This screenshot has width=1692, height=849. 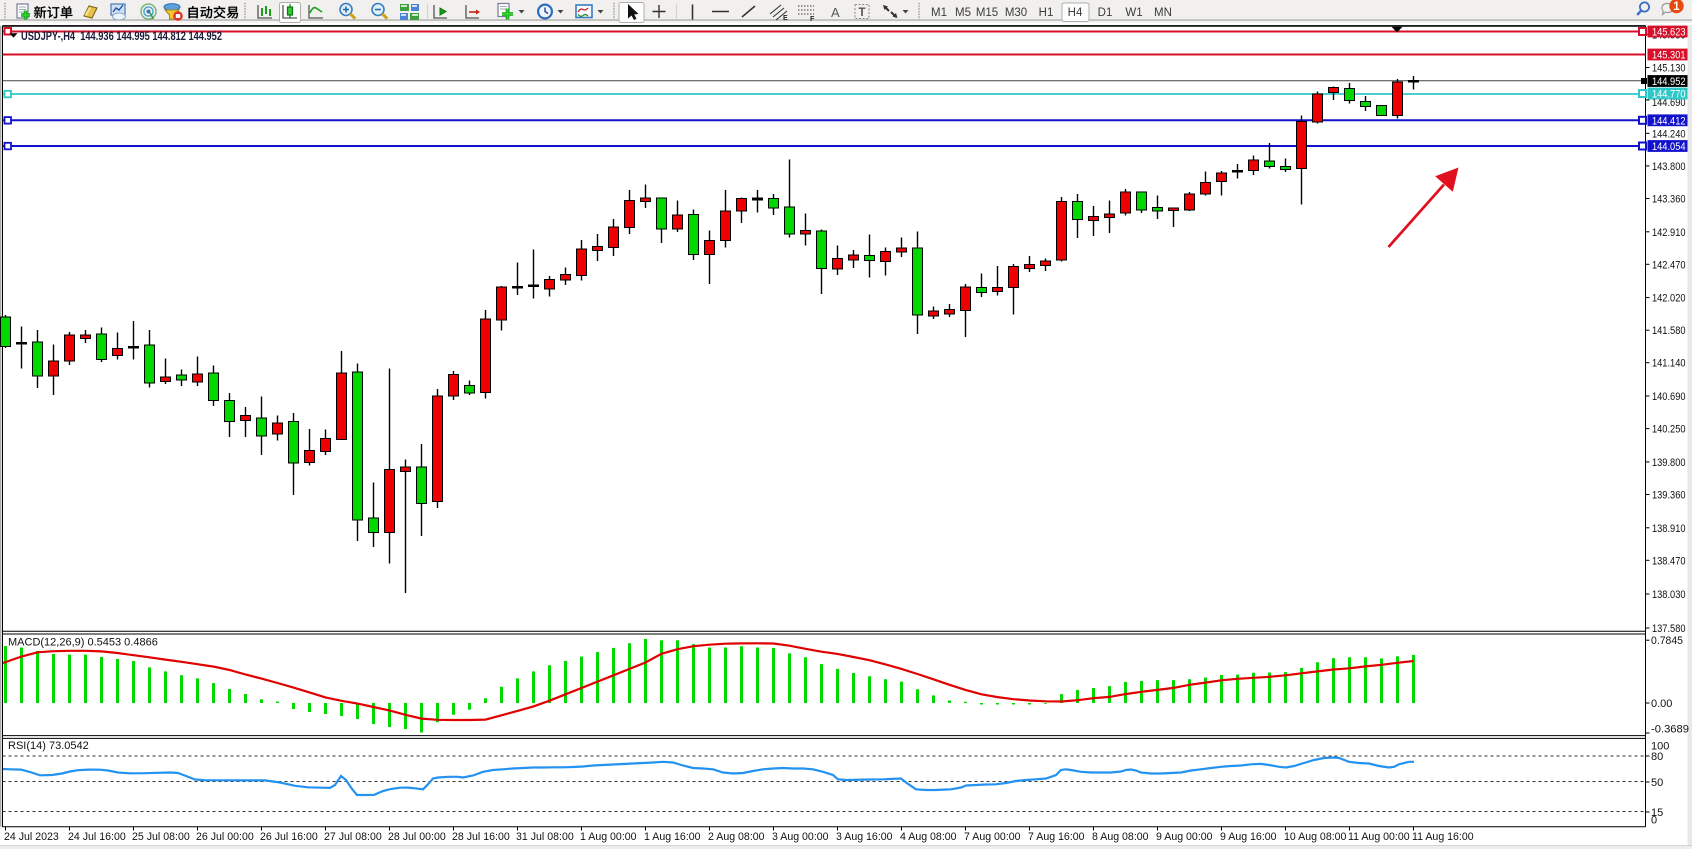 I want to click on svg-text: MACD(12,26,9) 0.5453 0.4866, so click(x=83, y=643).